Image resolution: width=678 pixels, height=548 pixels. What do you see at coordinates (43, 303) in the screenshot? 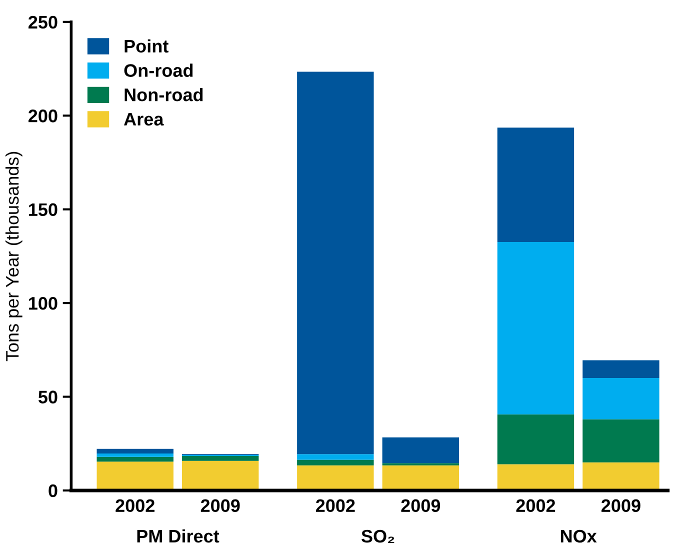
I see `y-tick-label: 100` at bounding box center [43, 303].